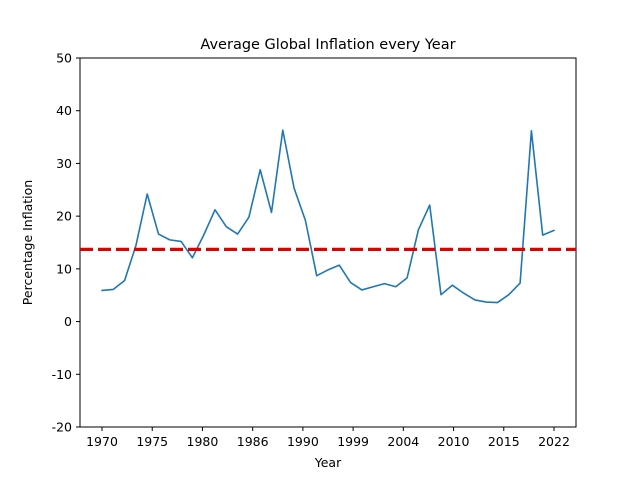 Image resolution: width=640 pixels, height=484 pixels. Describe the element at coordinates (203, 441) in the screenshot. I see `x-tick-label: 1980` at that location.